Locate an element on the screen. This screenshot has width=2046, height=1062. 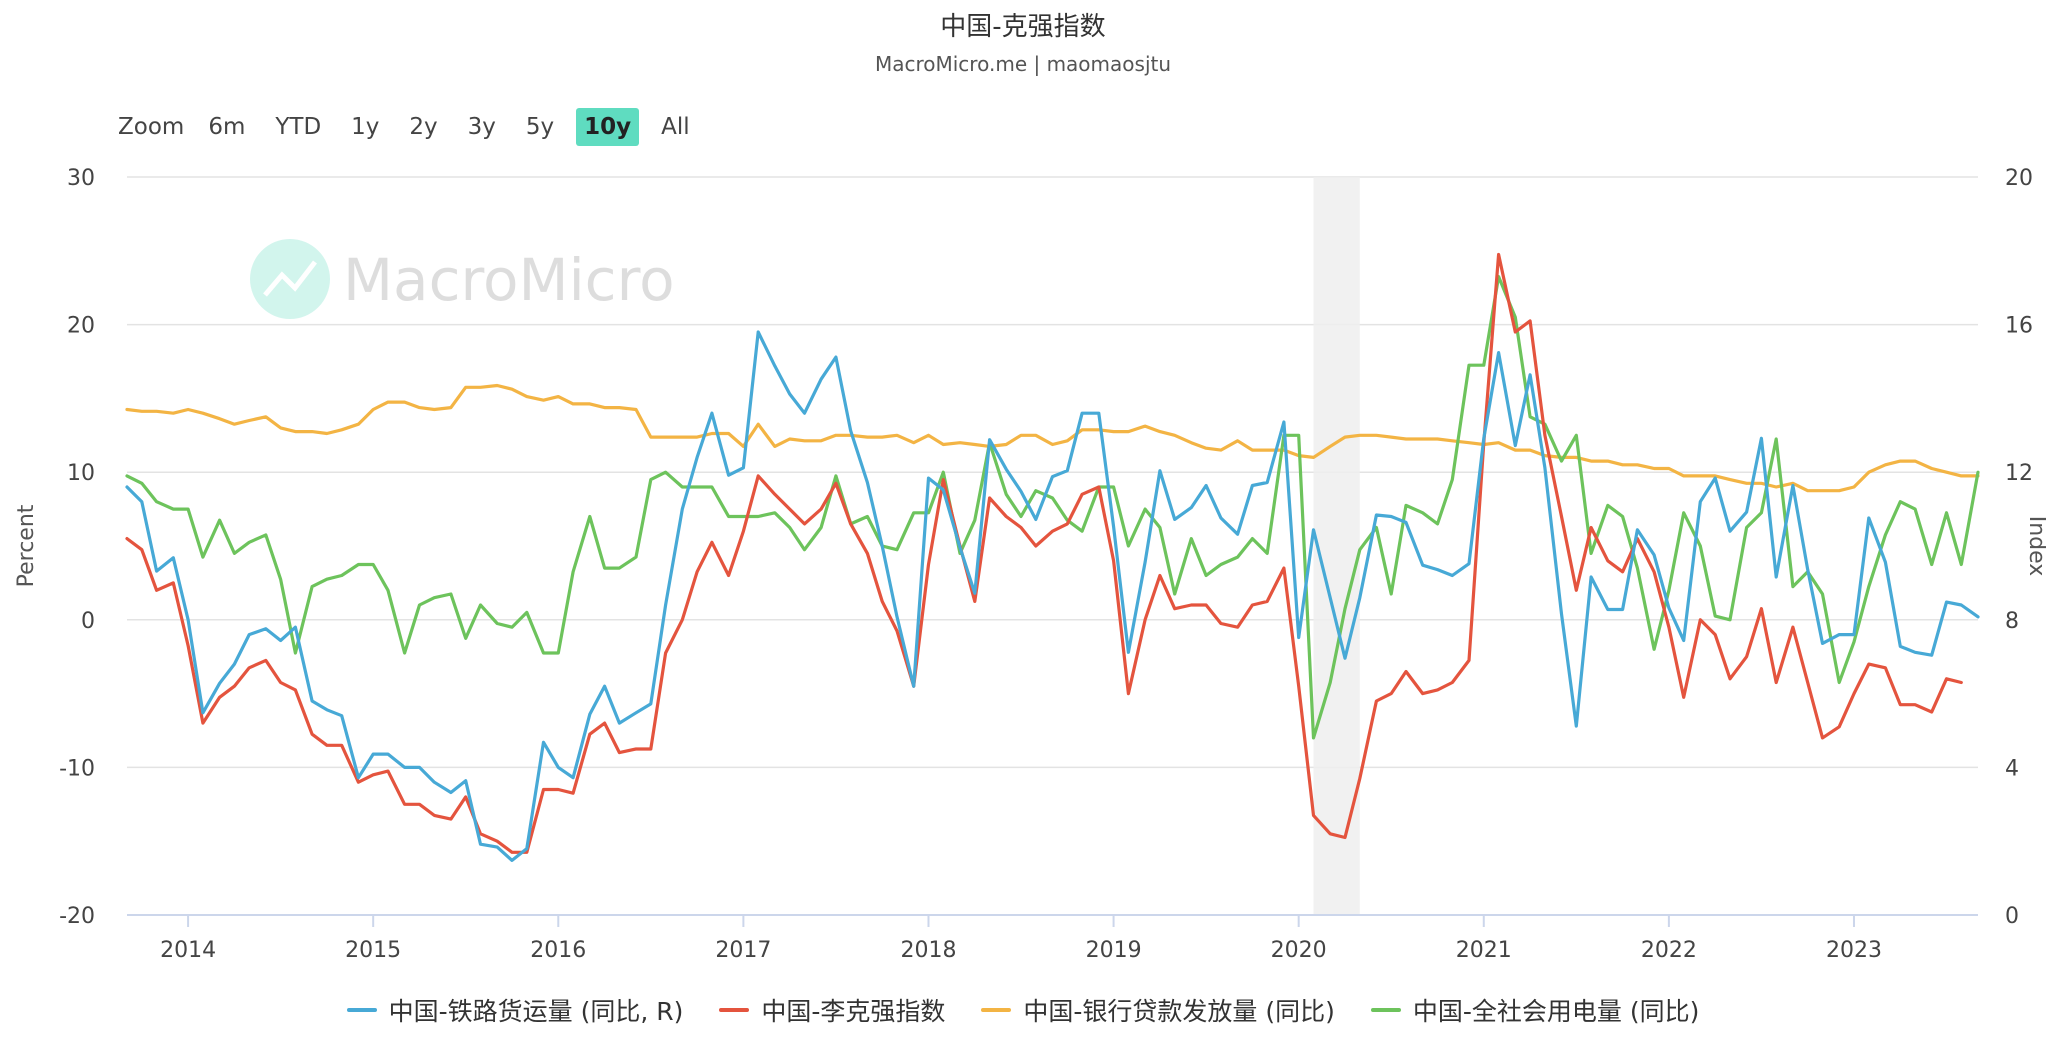
legend-item-bank-loans: 中国-银行贷款发放量 (同比) is located at coordinates (1157, 1010).